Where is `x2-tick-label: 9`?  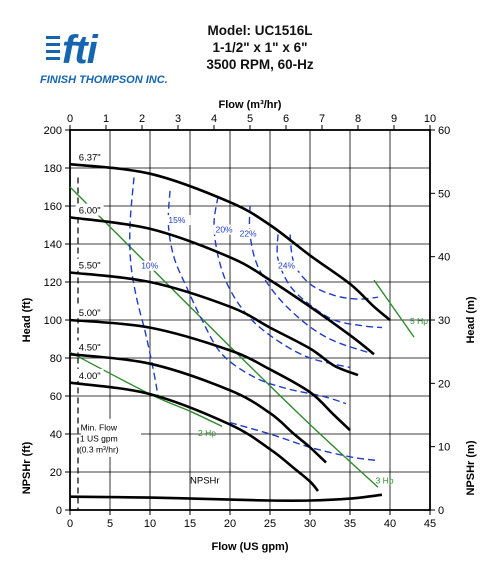 x2-tick-label: 9 is located at coordinates (394, 119).